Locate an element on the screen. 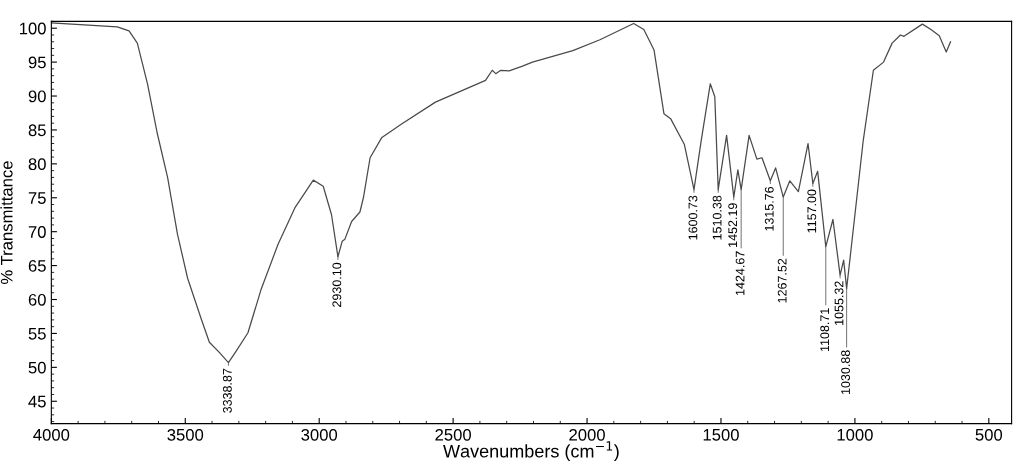 This screenshot has width=1027, height=476. annotation: 3338.87 is located at coordinates (227, 390).